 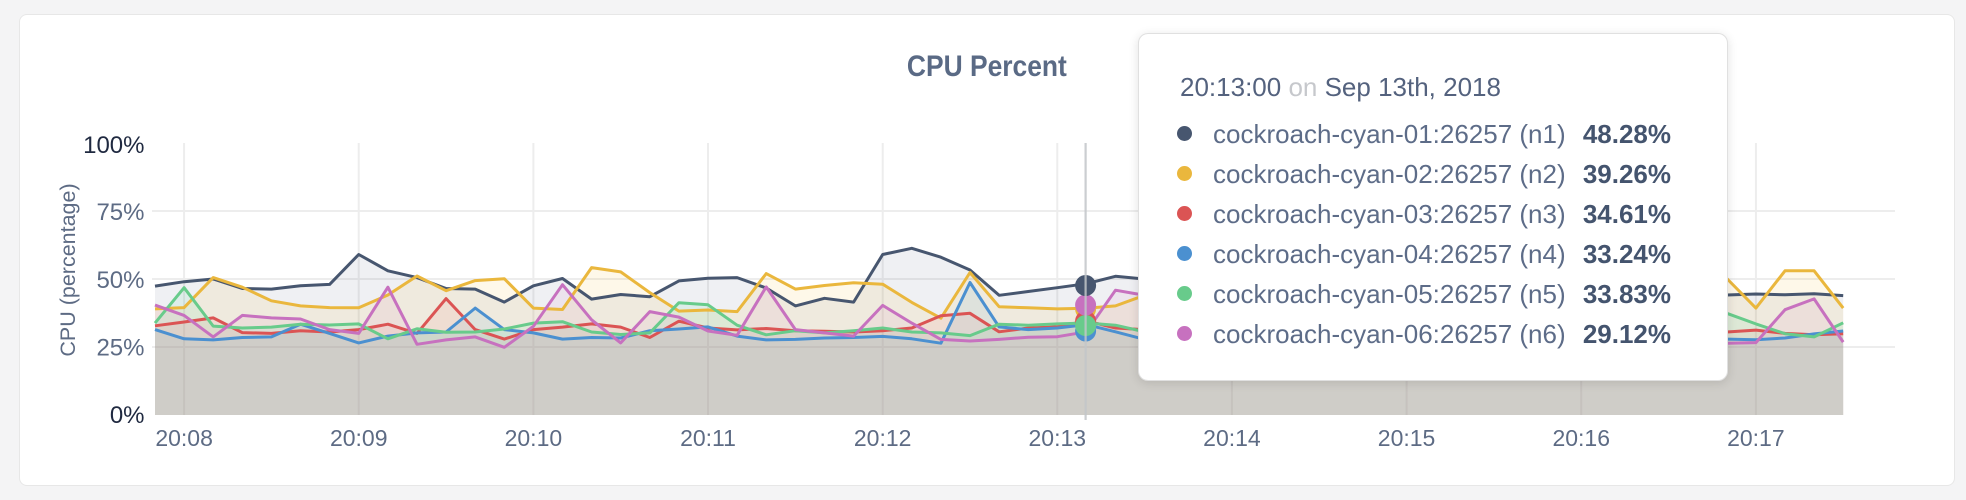 I want to click on svg-text: 20:16, so click(x=1581, y=438).